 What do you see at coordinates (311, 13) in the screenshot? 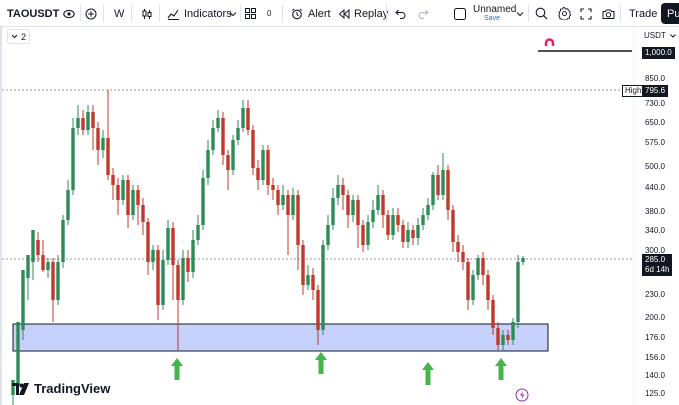
I see `alert-button: Alert` at bounding box center [311, 13].